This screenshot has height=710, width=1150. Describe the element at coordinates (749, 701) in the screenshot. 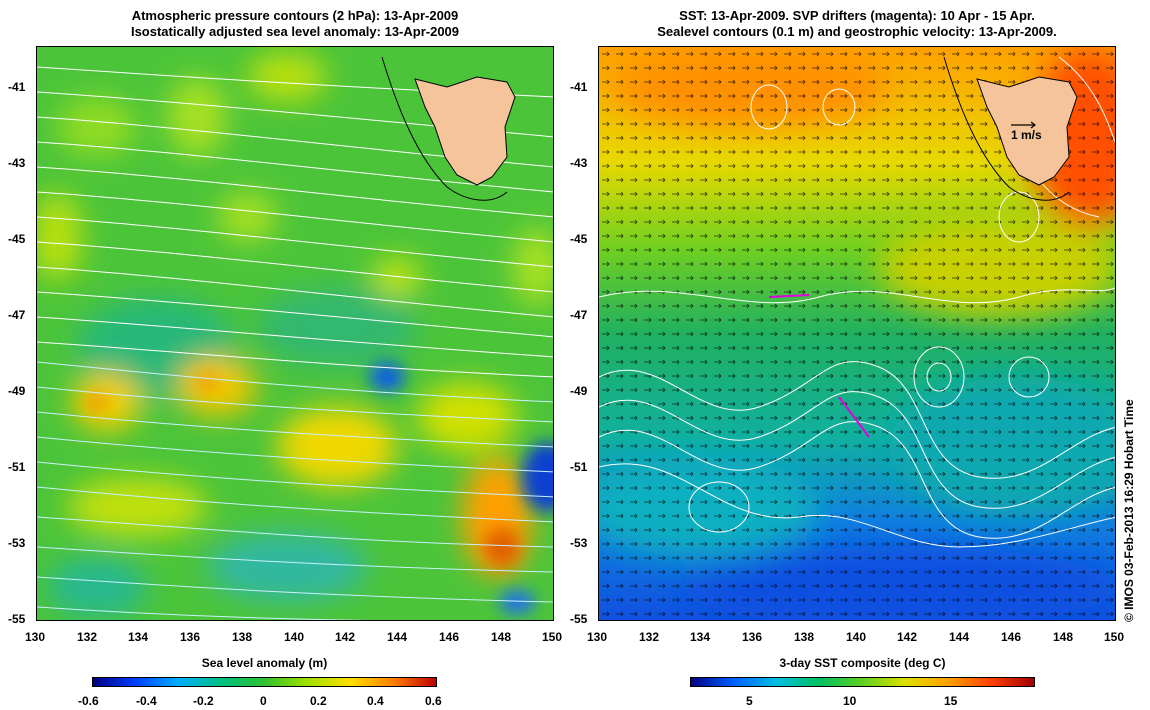

I see `sst-colorbar-tick: 5` at that location.